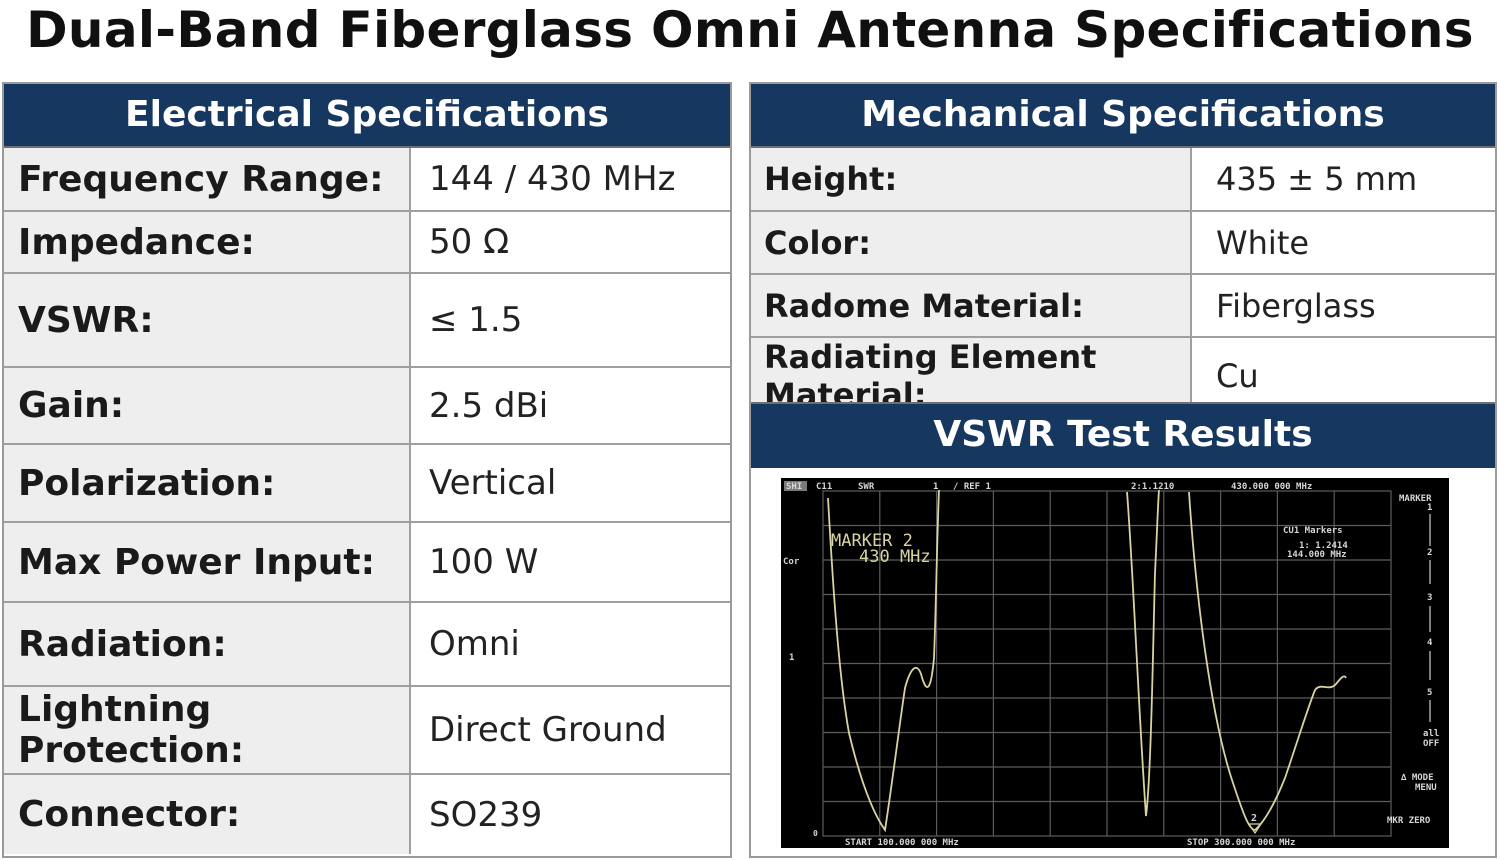  I want to click on cu1-markers-title: CU1 Markers, so click(1313, 531).